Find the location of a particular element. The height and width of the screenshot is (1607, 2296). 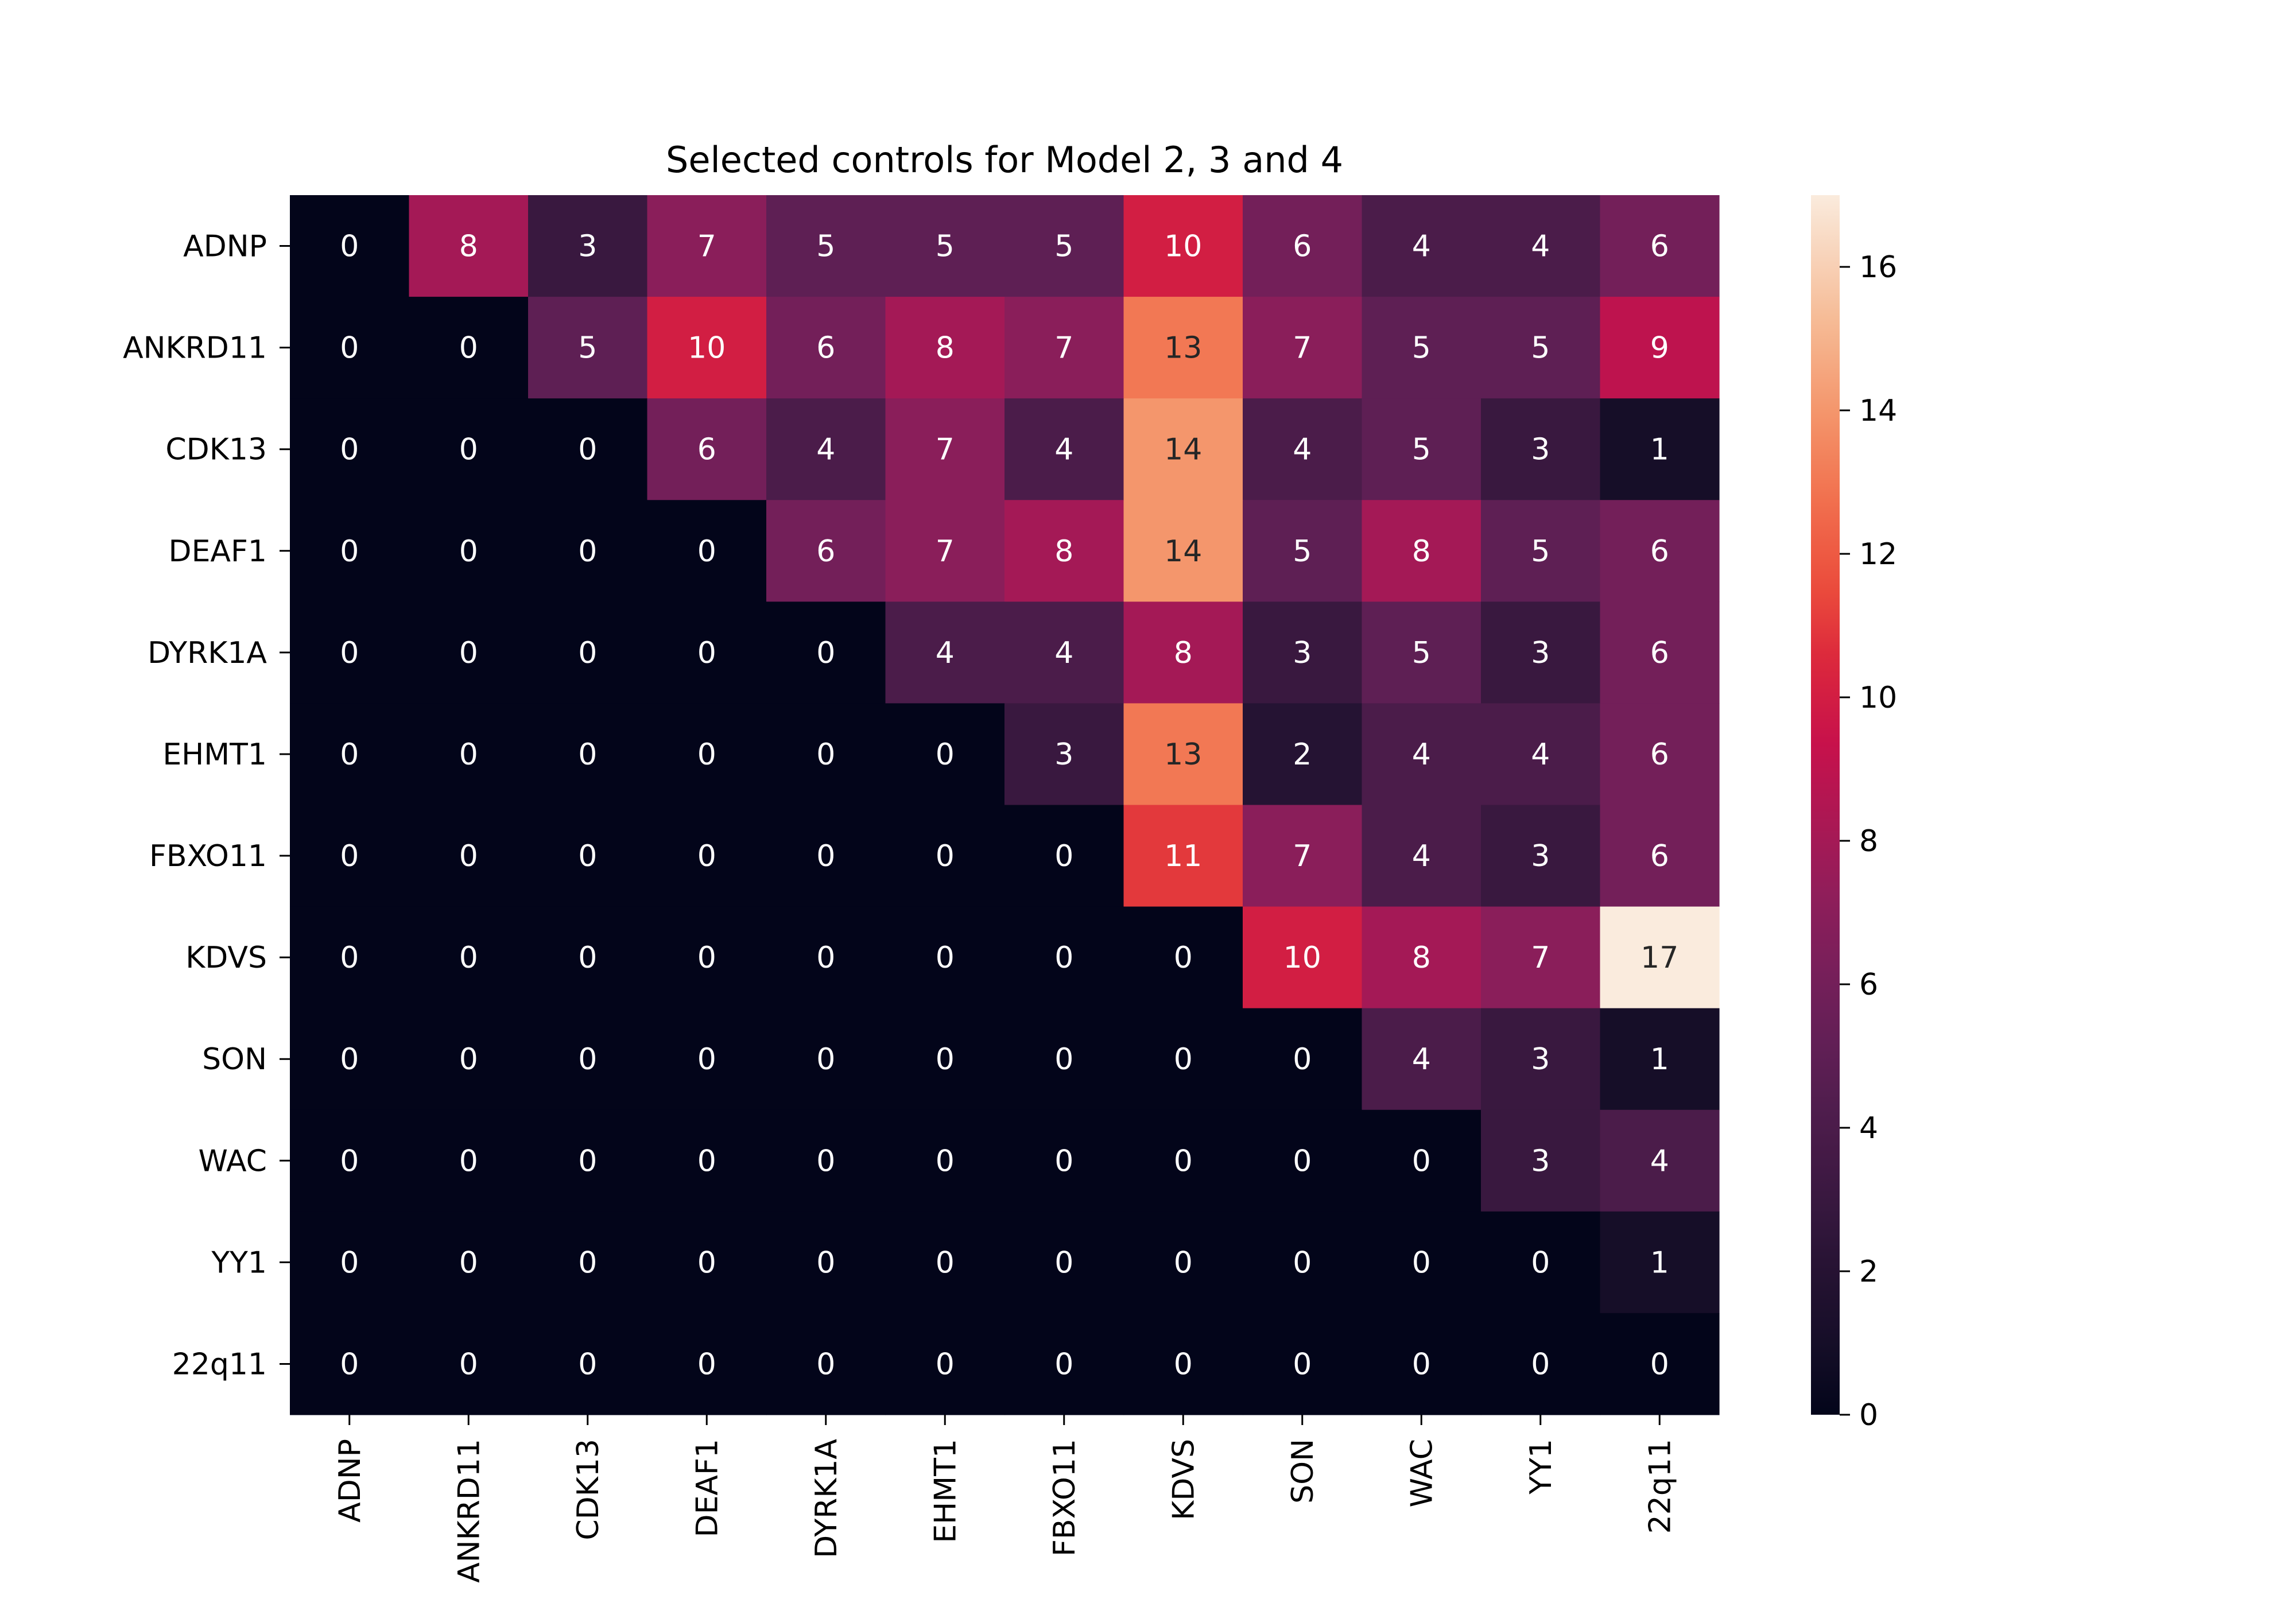

heatmap-cell-label: 14 is located at coordinates (1183, 450).